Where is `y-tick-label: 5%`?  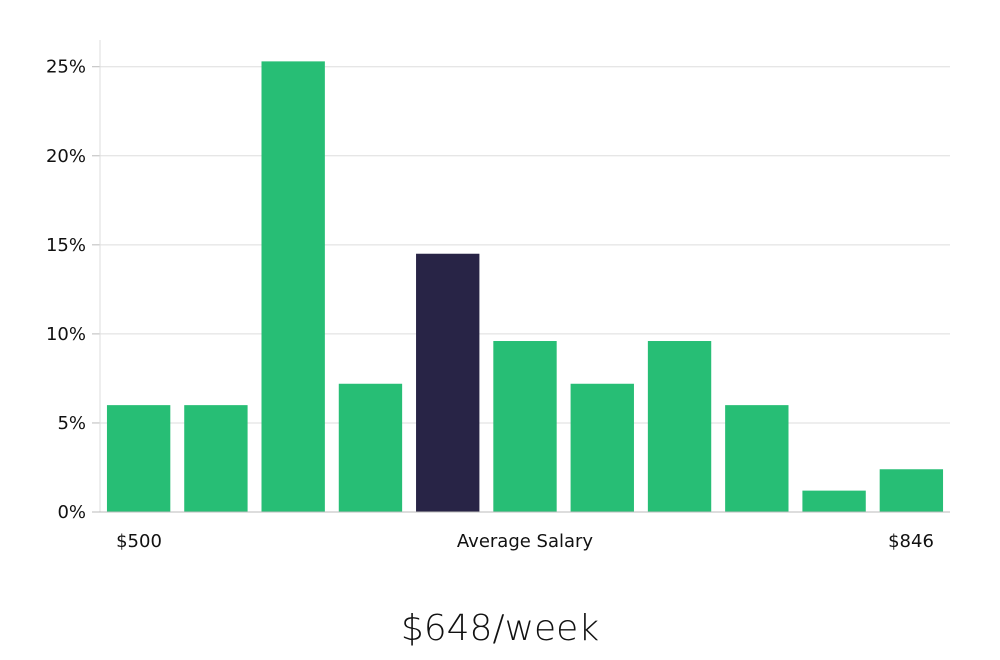
y-tick-label: 5% is located at coordinates (71, 423).